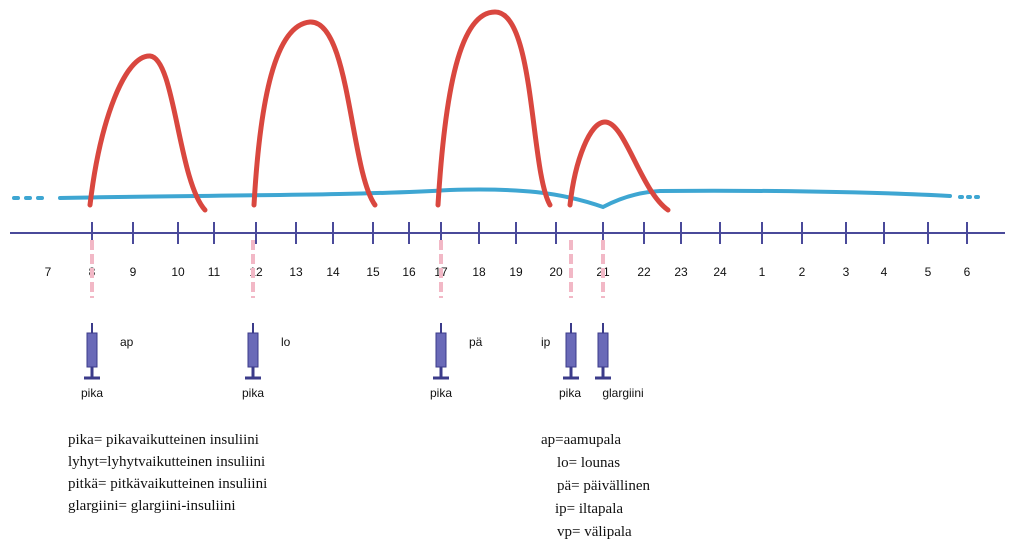 The width and height of the screenshot is (1014, 545). What do you see at coordinates (846, 272) in the screenshot?
I see `hour-label: 3` at bounding box center [846, 272].